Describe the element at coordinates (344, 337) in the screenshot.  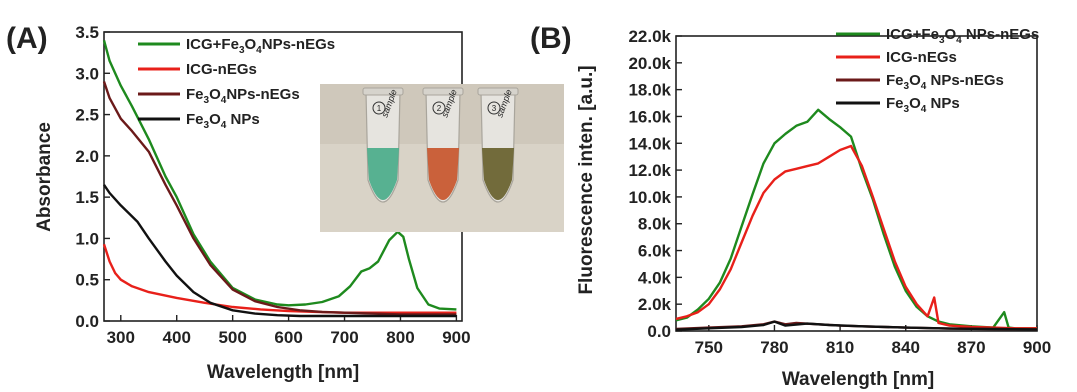
I see `panel-a-x-tick-label: 700` at that location.